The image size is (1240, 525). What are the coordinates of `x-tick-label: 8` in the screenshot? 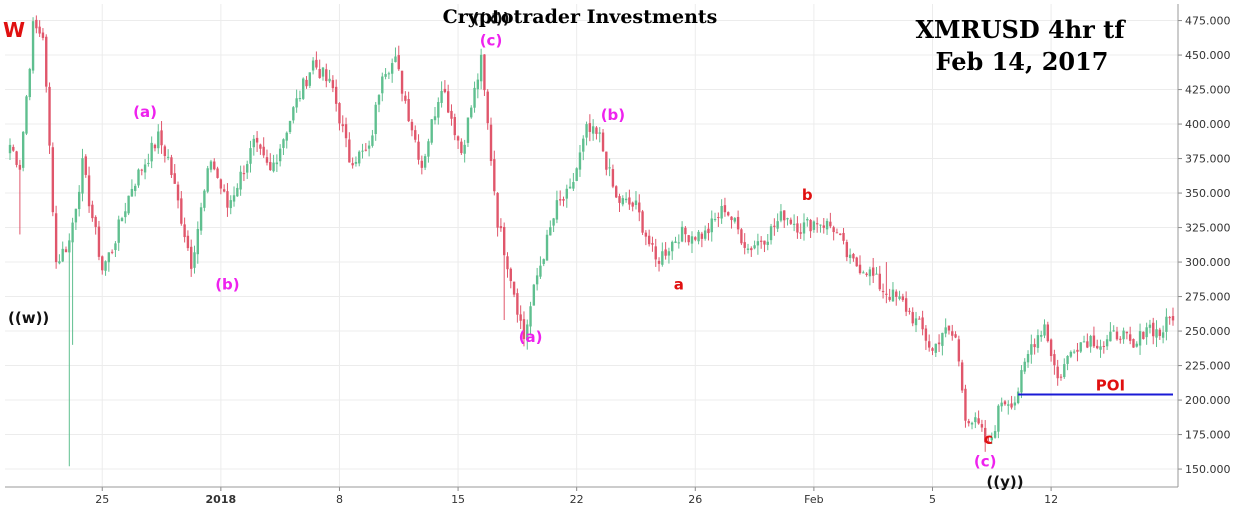 It's located at (339, 499).